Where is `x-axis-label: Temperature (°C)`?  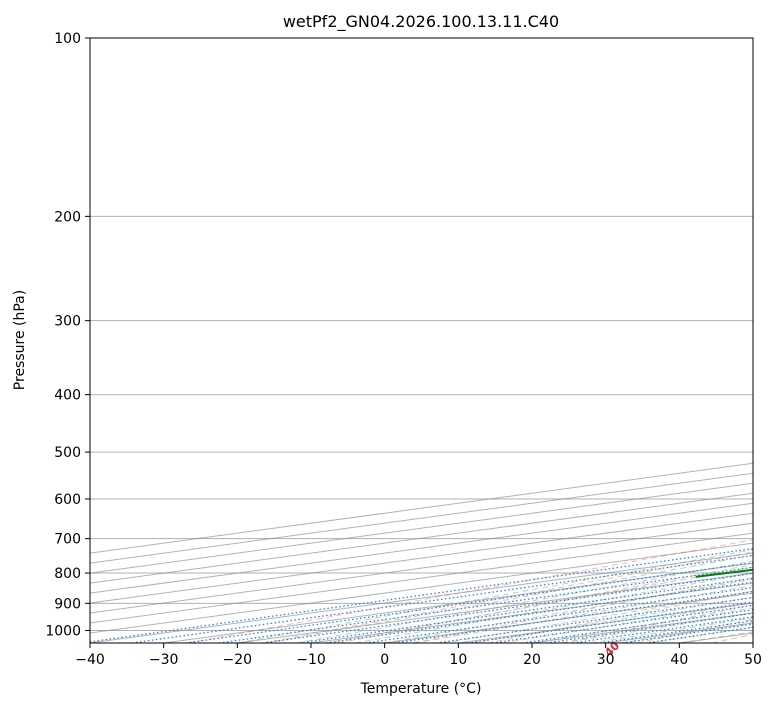 x-axis-label: Temperature (°C) is located at coordinates (421, 689).